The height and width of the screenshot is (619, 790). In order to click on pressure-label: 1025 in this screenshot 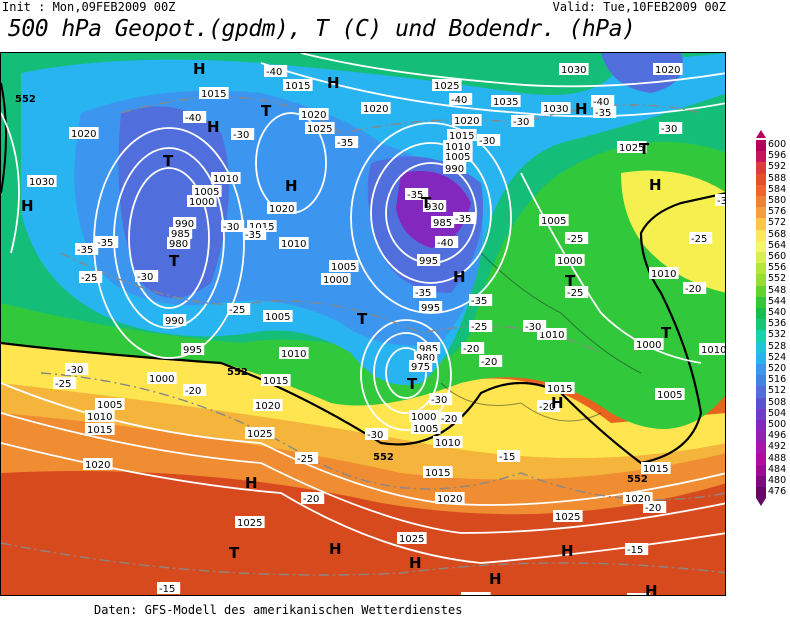, I will do `click(446, 86)`.